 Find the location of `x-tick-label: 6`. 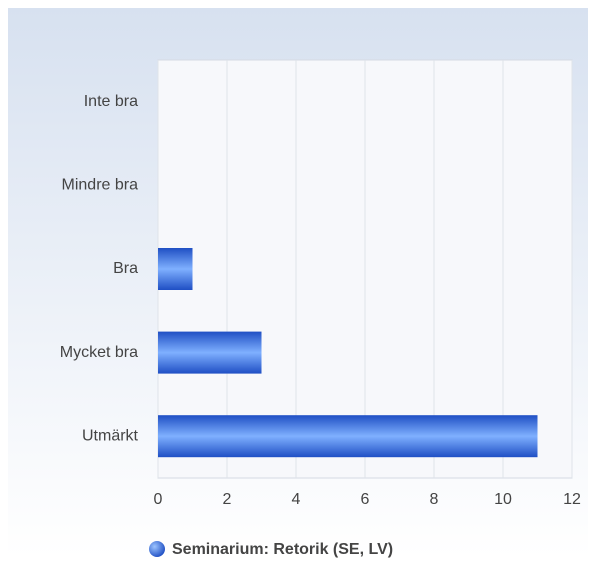

x-tick-label: 6 is located at coordinates (365, 499).